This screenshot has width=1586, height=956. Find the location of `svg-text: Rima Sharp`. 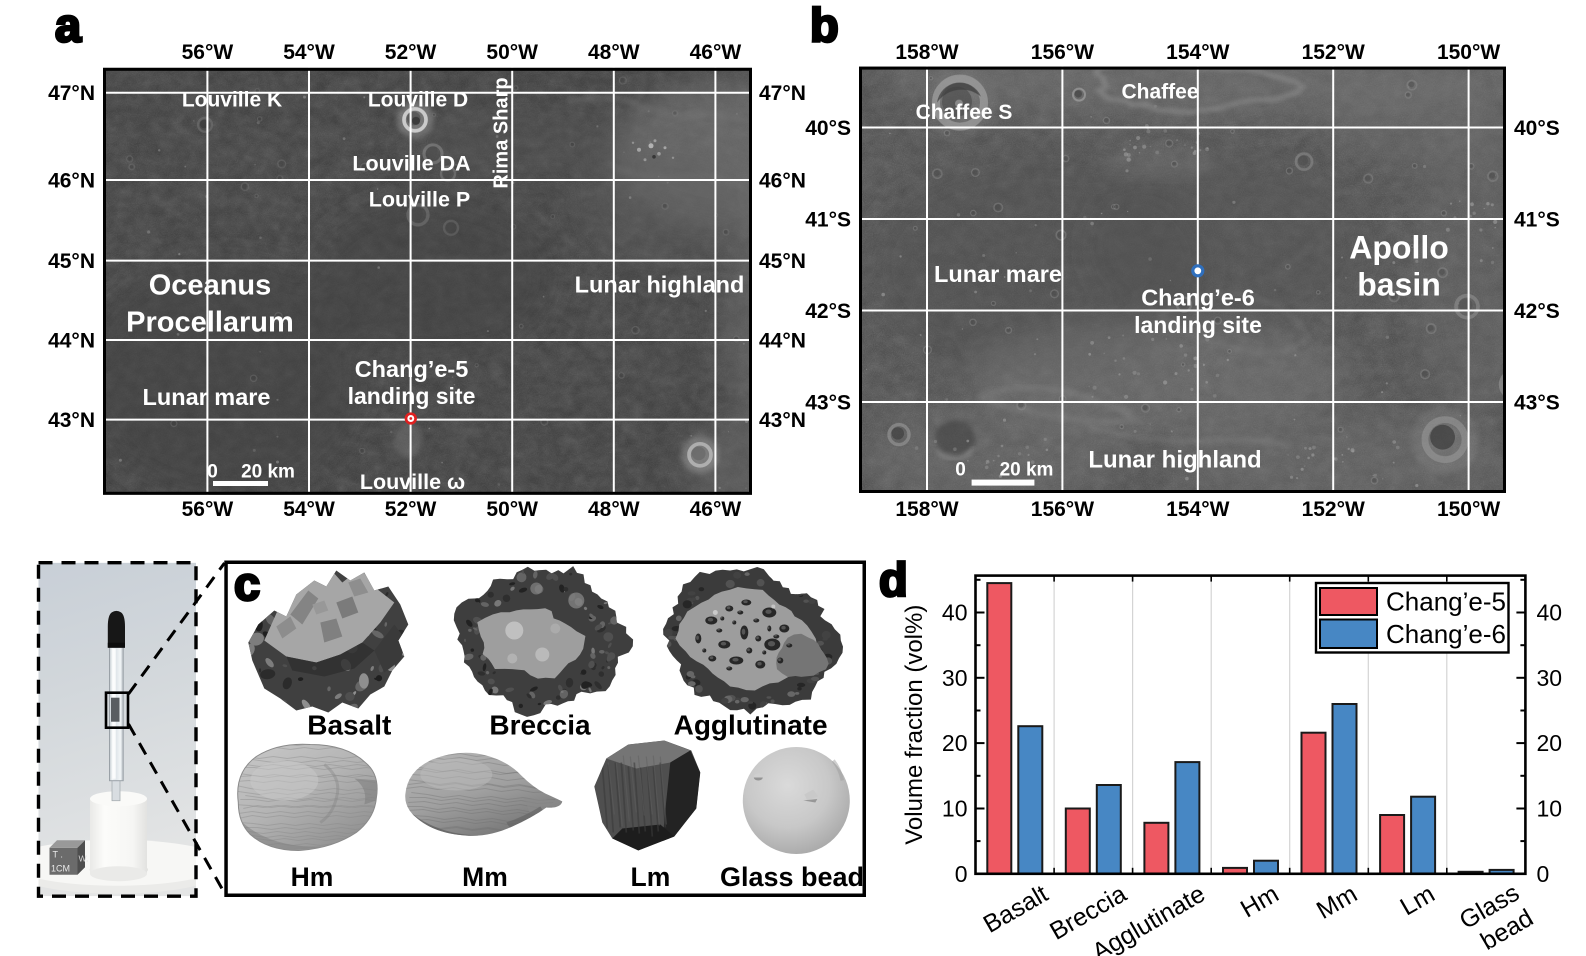

svg-text: Rima Sharp is located at coordinates (501, 132).